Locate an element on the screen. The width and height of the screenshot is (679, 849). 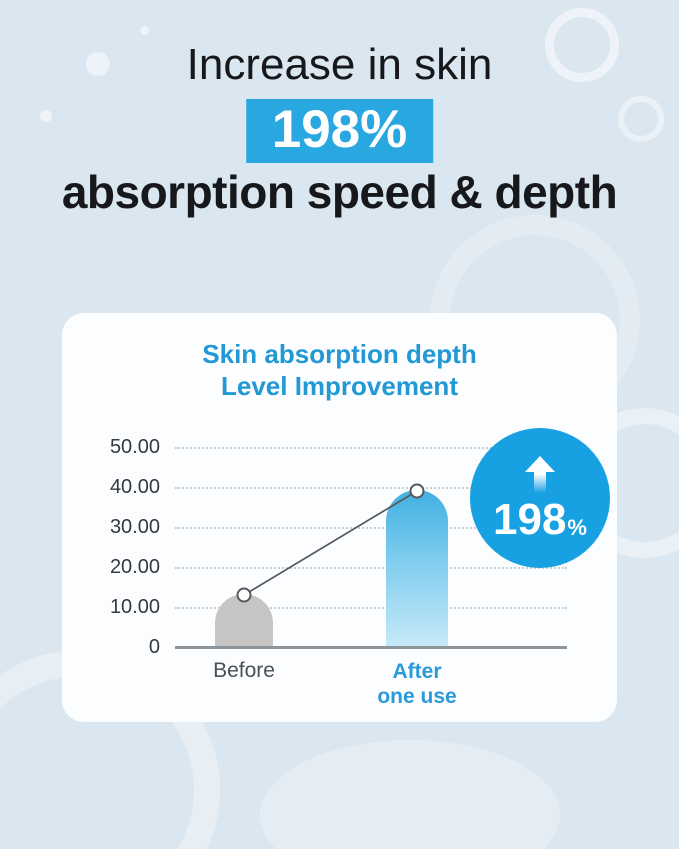
y-axis-tick-label: 50.00 is located at coordinates (134, 447).